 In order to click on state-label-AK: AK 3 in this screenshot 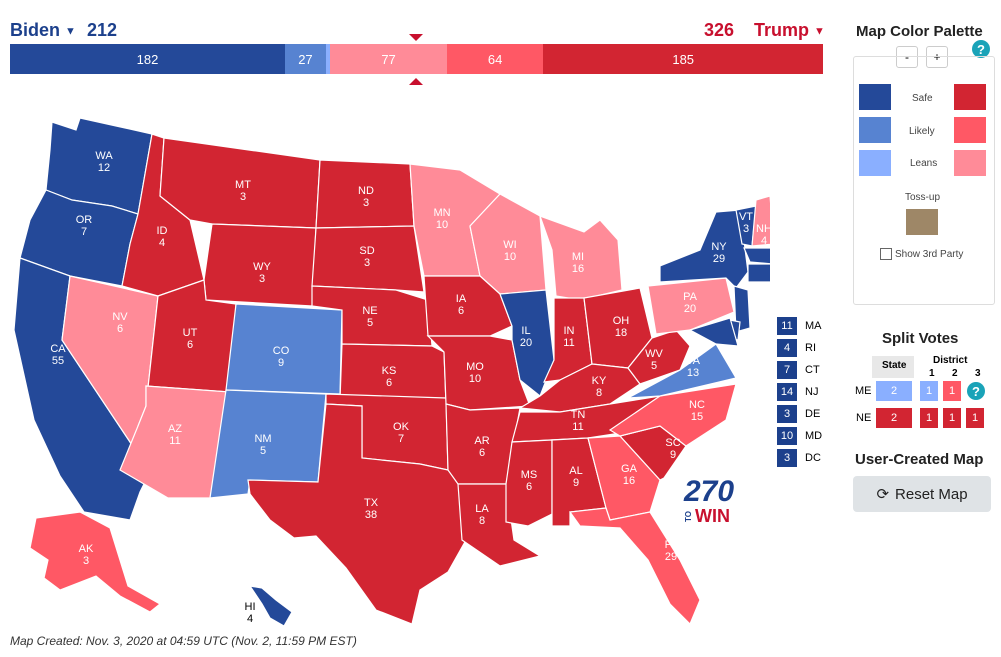, I will do `click(86, 555)`.